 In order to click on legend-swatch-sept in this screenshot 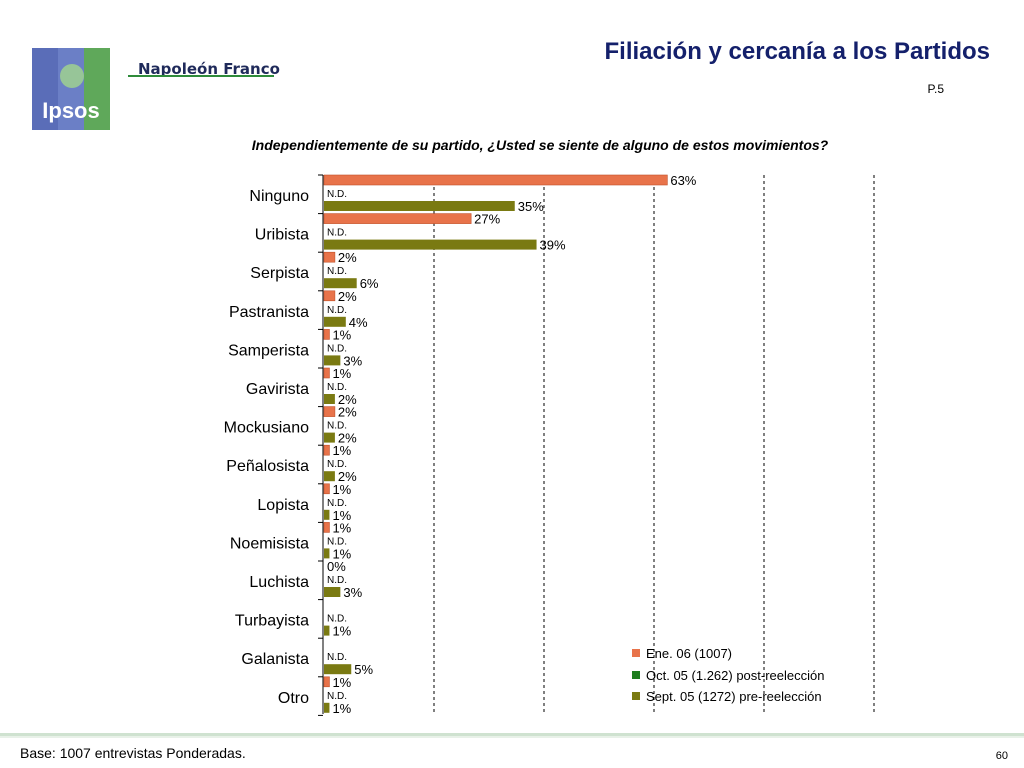, I will do `click(636, 696)`.